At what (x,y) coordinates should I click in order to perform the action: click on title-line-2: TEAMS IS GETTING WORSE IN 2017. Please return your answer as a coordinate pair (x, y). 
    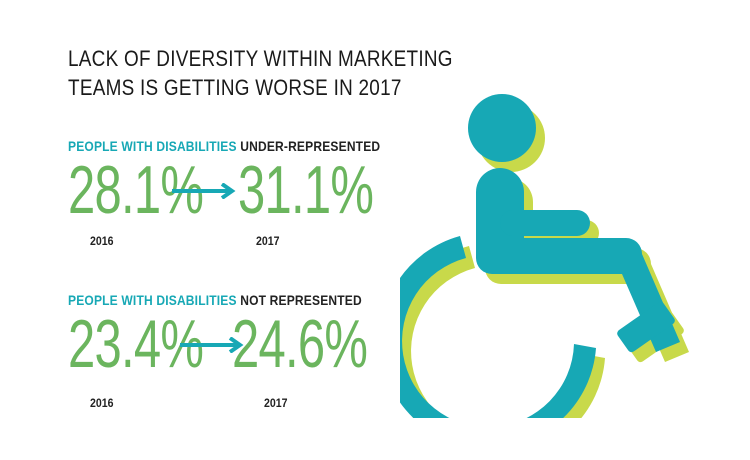
    Looking at the image, I should click on (235, 87).